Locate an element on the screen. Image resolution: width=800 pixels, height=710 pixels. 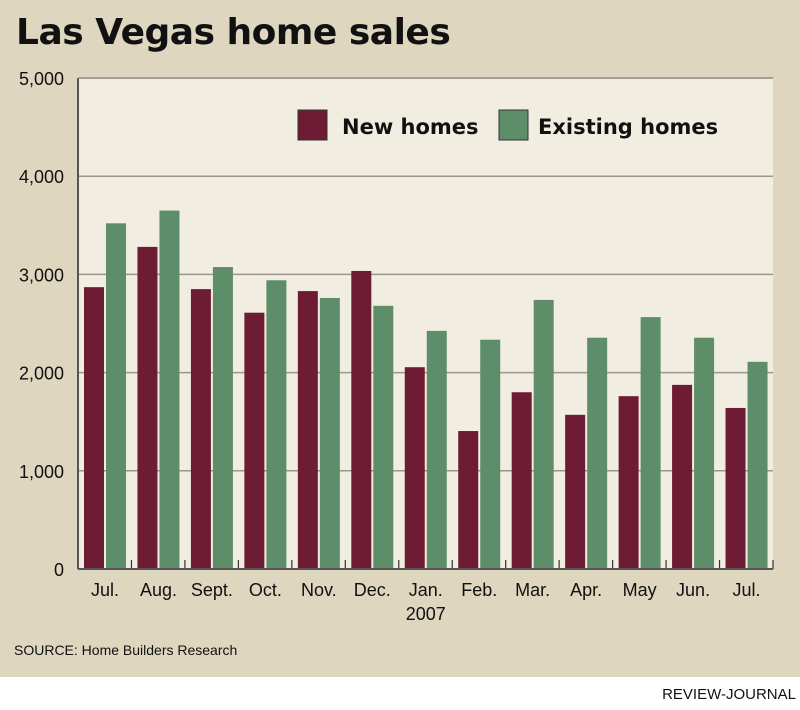
x-tick-label: Mar. is located at coordinates (532, 590).